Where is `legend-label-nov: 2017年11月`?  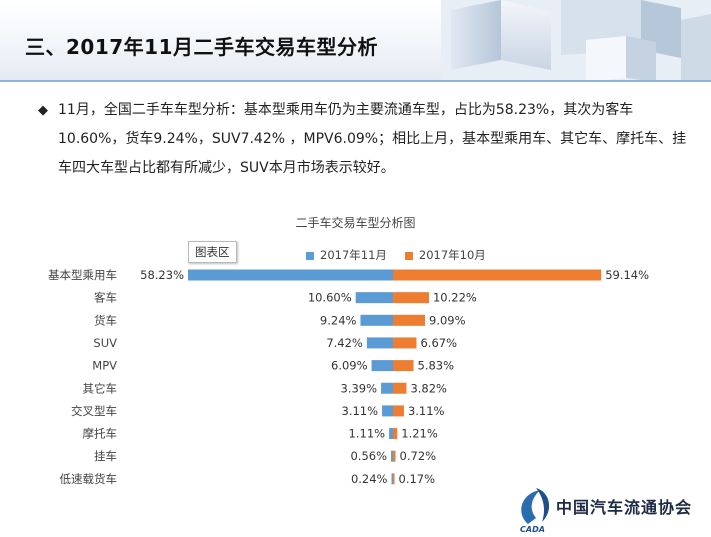
legend-label-nov: 2017年11月 is located at coordinates (353, 255).